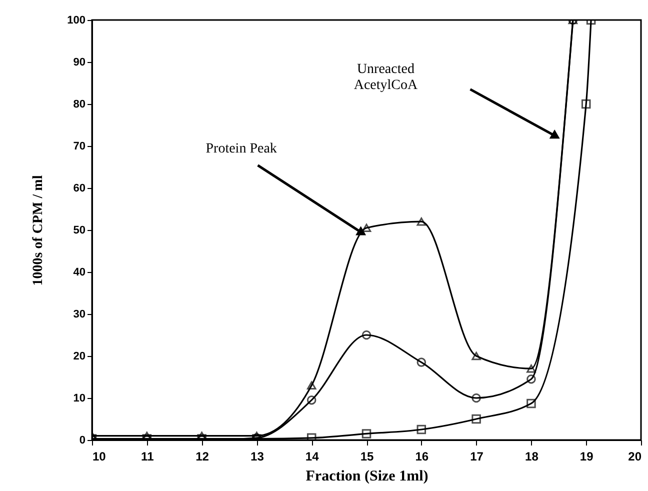 This screenshot has height=491, width=648. Describe the element at coordinates (422, 457) in the screenshot. I see `x-tick-label: 16` at that location.